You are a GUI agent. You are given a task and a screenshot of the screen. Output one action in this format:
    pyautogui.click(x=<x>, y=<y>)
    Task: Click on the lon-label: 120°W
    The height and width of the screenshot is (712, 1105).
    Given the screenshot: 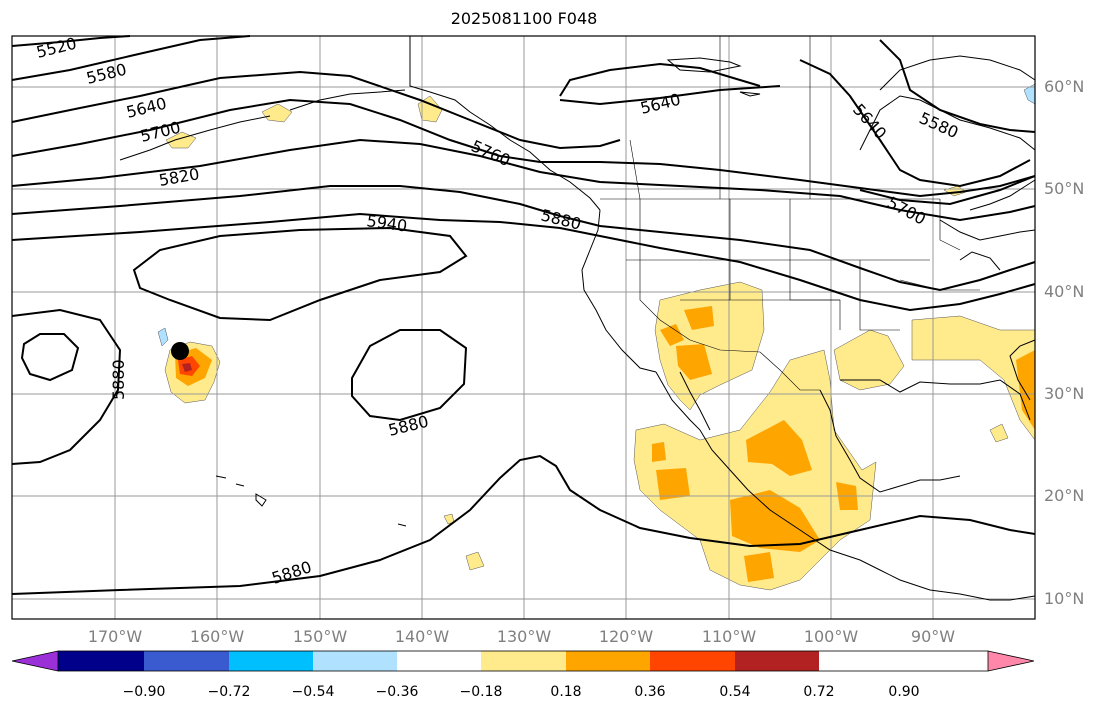 What is the action you would take?
    pyautogui.click(x=626, y=636)
    